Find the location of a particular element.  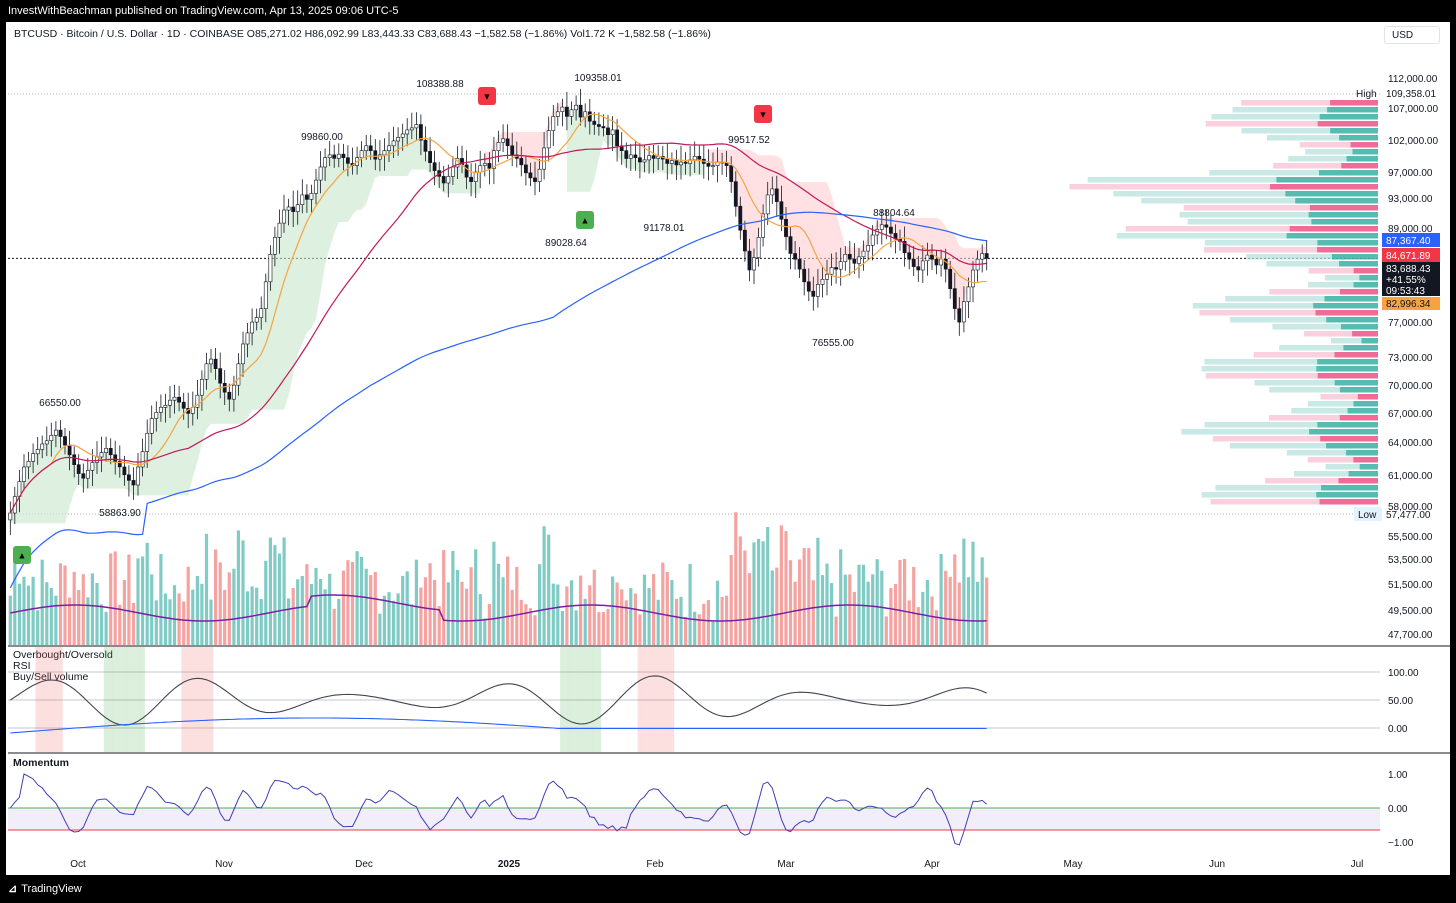

ma-mid-tag-bg is located at coordinates (1411, 255).